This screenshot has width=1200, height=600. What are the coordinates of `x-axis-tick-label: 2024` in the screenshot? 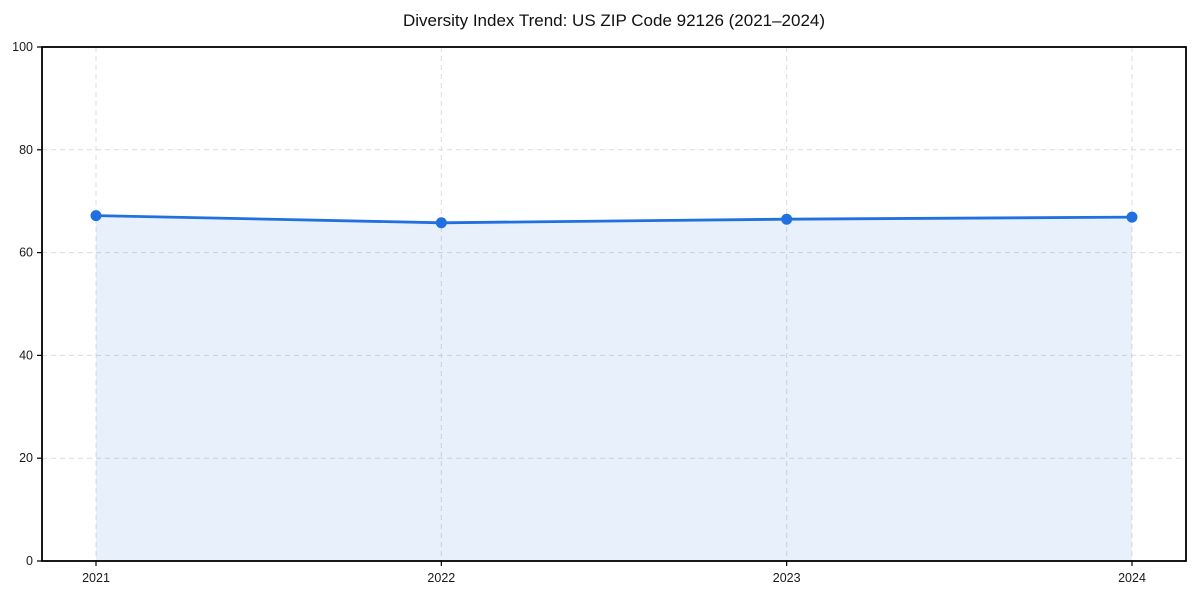 It's located at (1132, 578).